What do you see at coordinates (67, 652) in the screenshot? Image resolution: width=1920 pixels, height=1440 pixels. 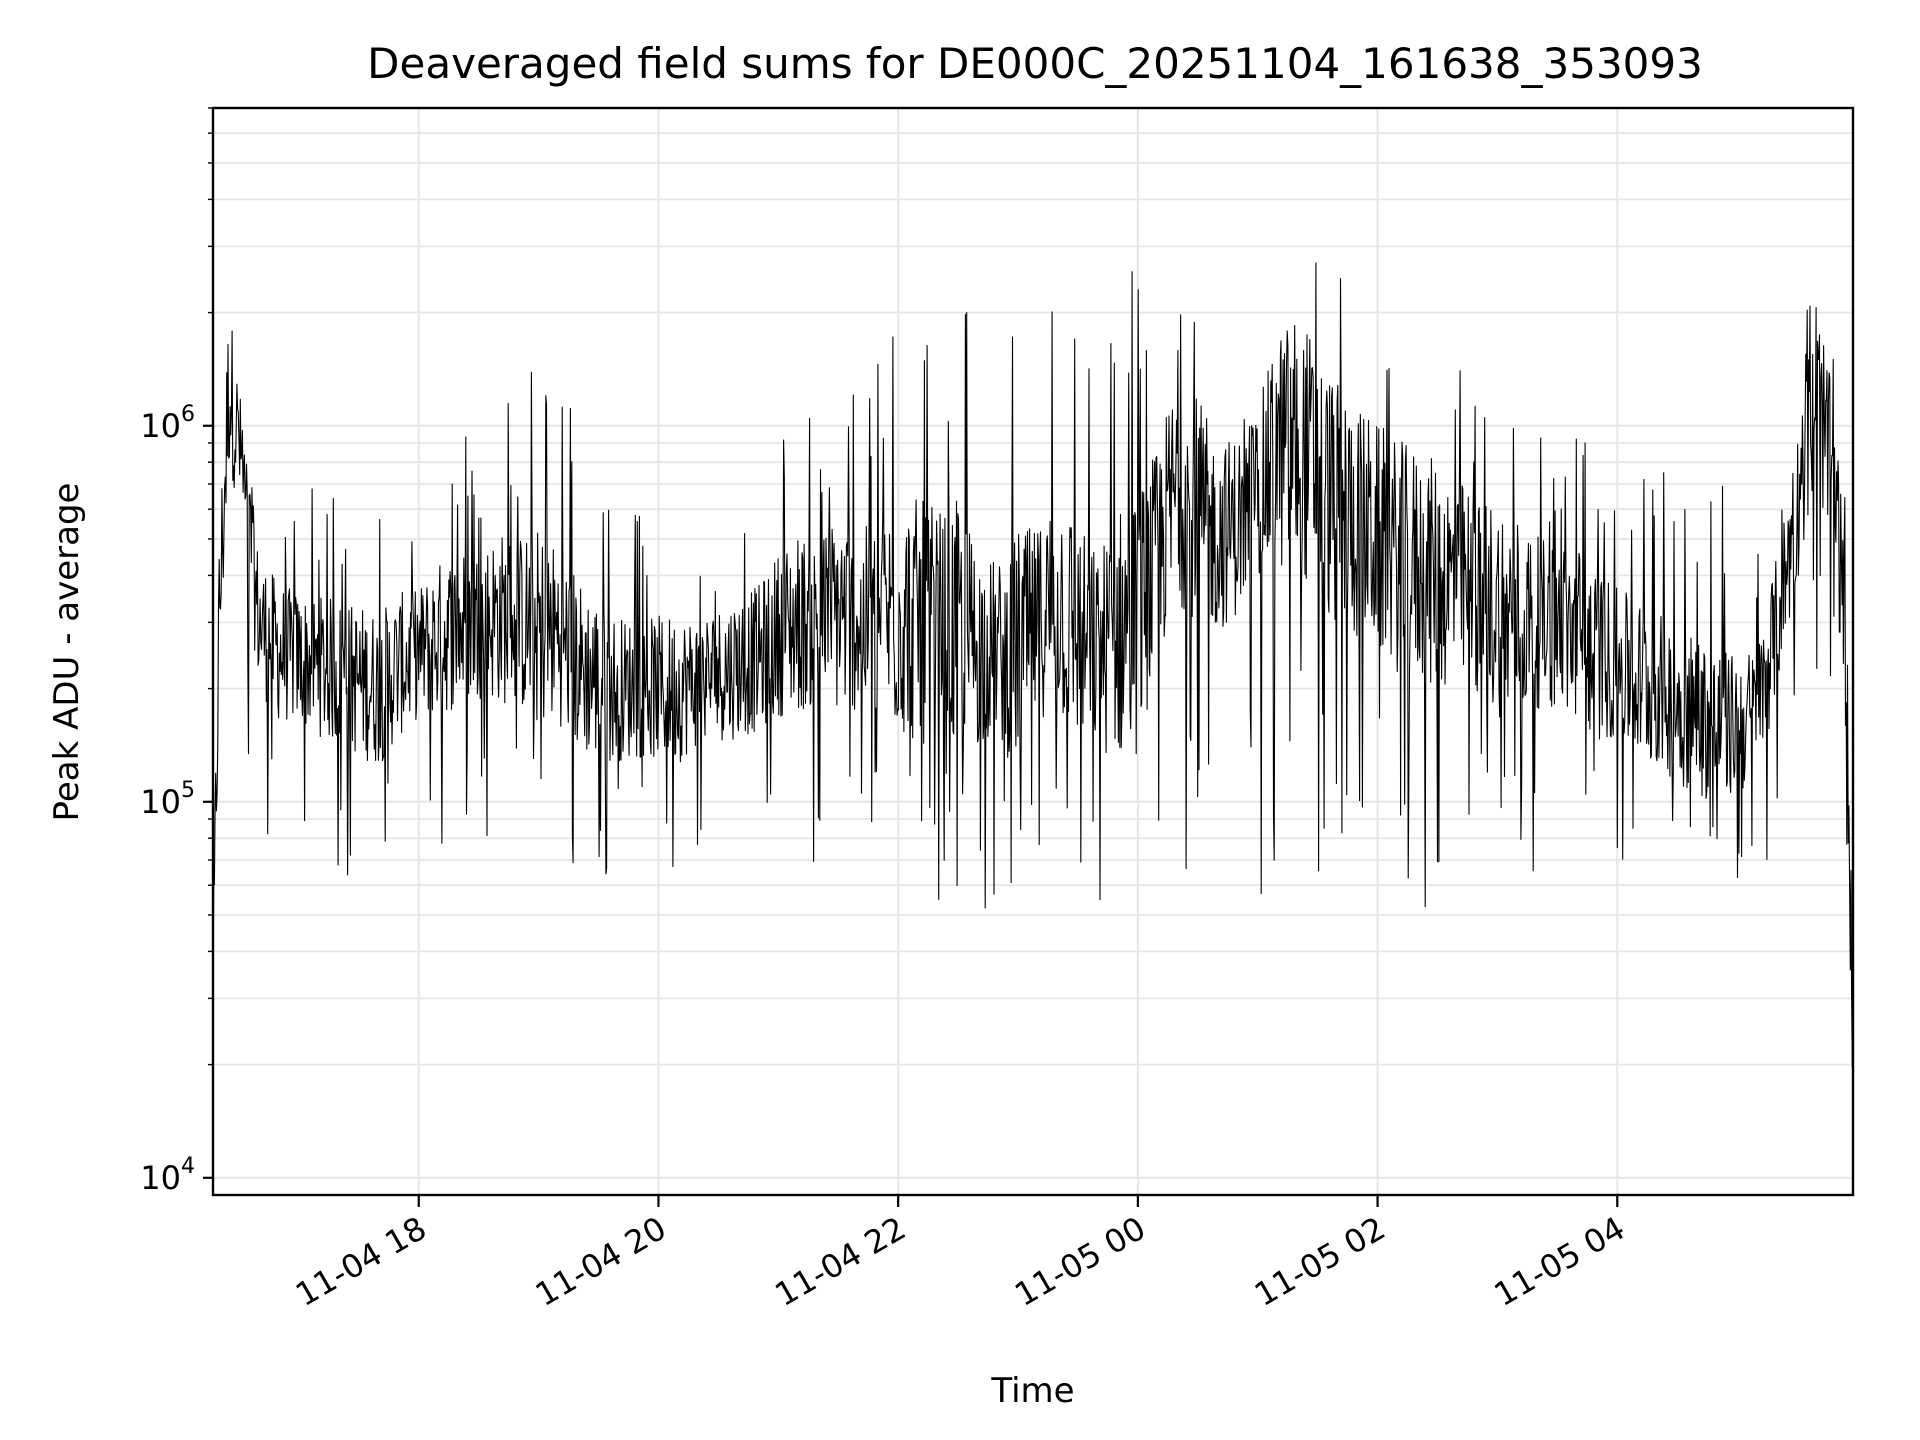 I see `y-axis-label: Peak ADU - average` at bounding box center [67, 652].